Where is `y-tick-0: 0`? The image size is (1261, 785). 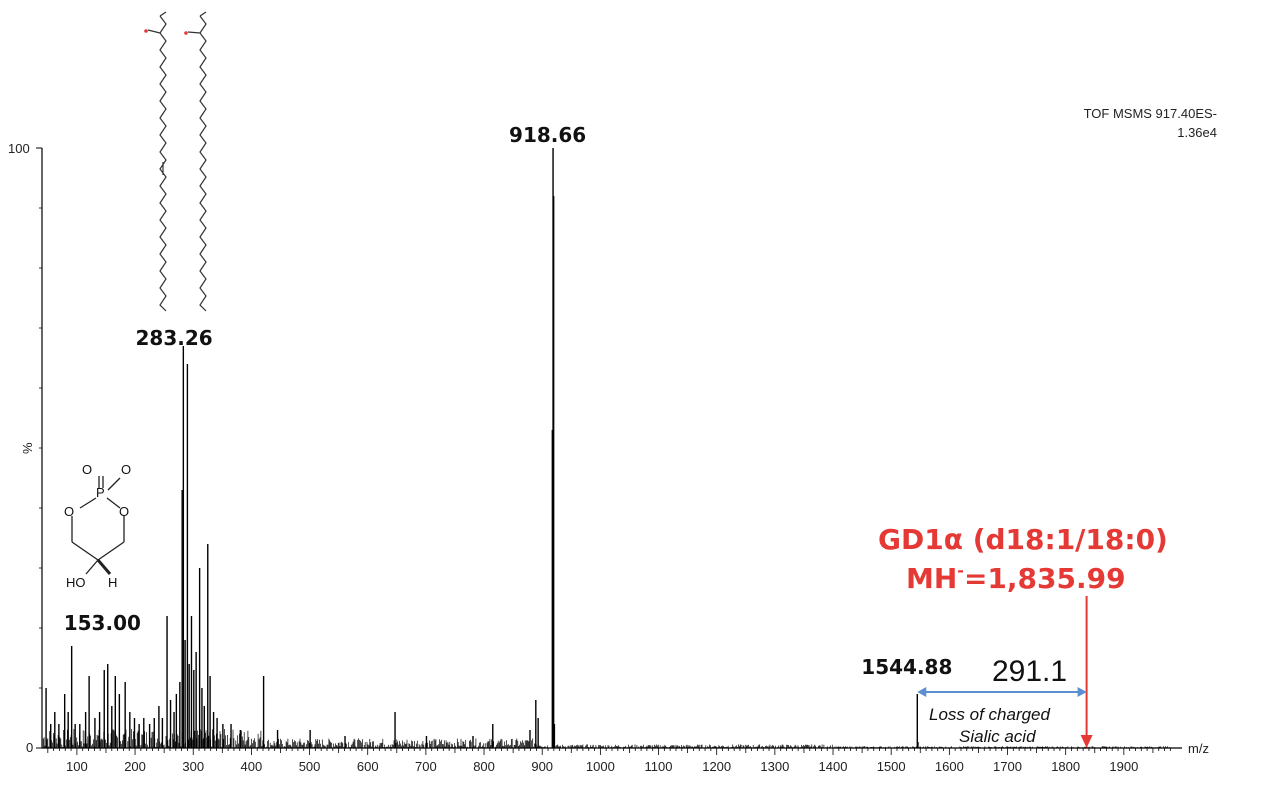
y-tick-0: 0 is located at coordinates (29, 747).